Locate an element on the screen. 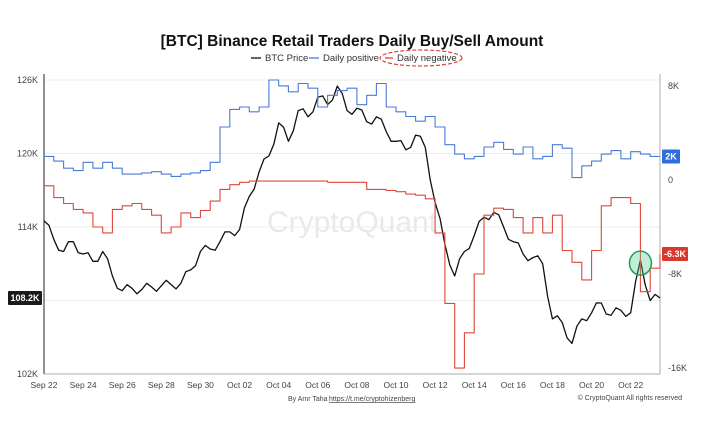 The width and height of the screenshot is (722, 426). legend-label-daily-positive: Daily positive is located at coordinates (351, 58).